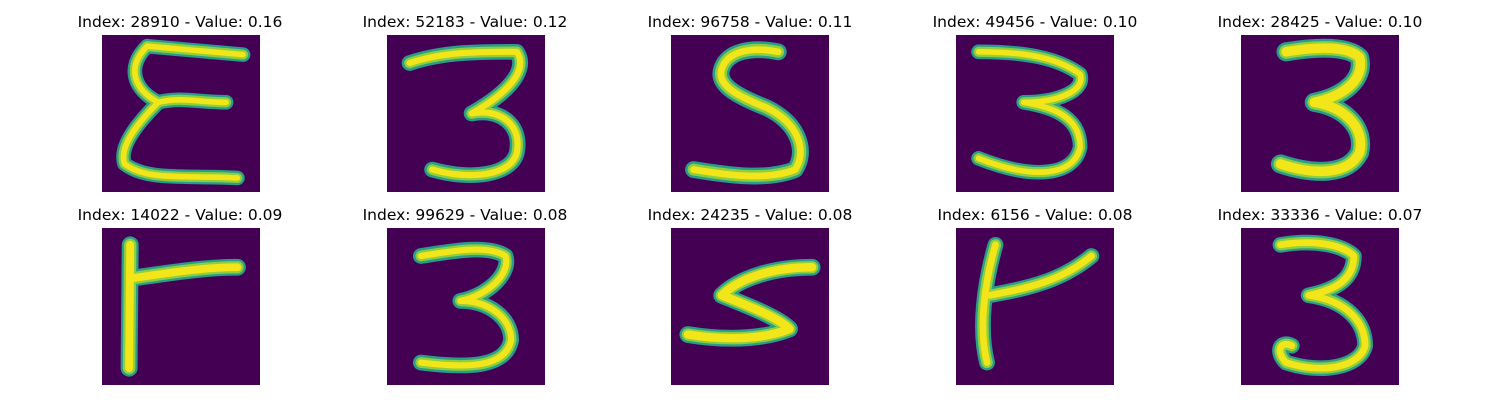 The height and width of the screenshot is (400, 1500). I want to click on panel-title: Index: 49456 - Value: 0.10, so click(1035, 22).